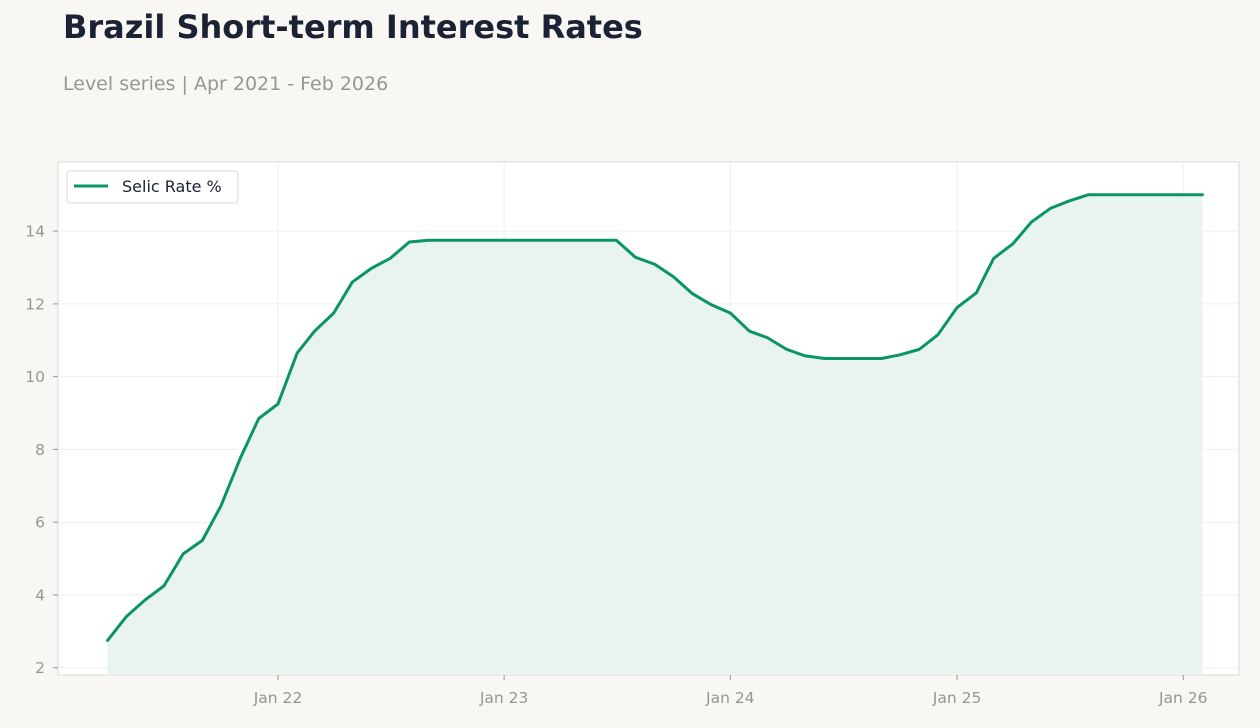 This screenshot has width=1260, height=728. Describe the element at coordinates (40, 523) in the screenshot. I see `y-tick-label: 6` at that location.